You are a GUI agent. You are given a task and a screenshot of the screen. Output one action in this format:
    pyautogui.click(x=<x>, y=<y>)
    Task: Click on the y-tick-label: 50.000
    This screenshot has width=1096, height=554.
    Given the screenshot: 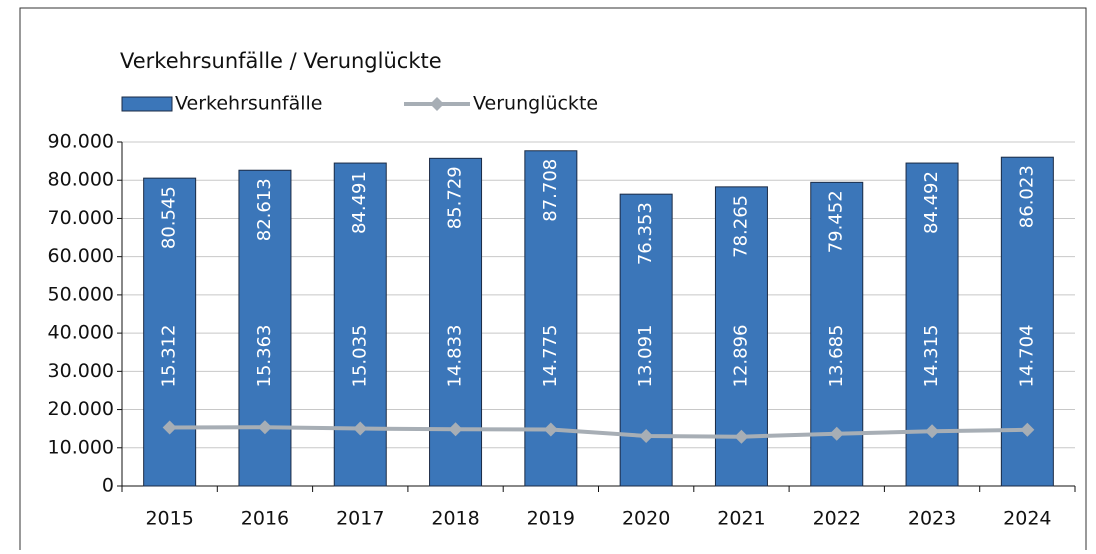 What is the action you would take?
    pyautogui.click(x=81, y=294)
    